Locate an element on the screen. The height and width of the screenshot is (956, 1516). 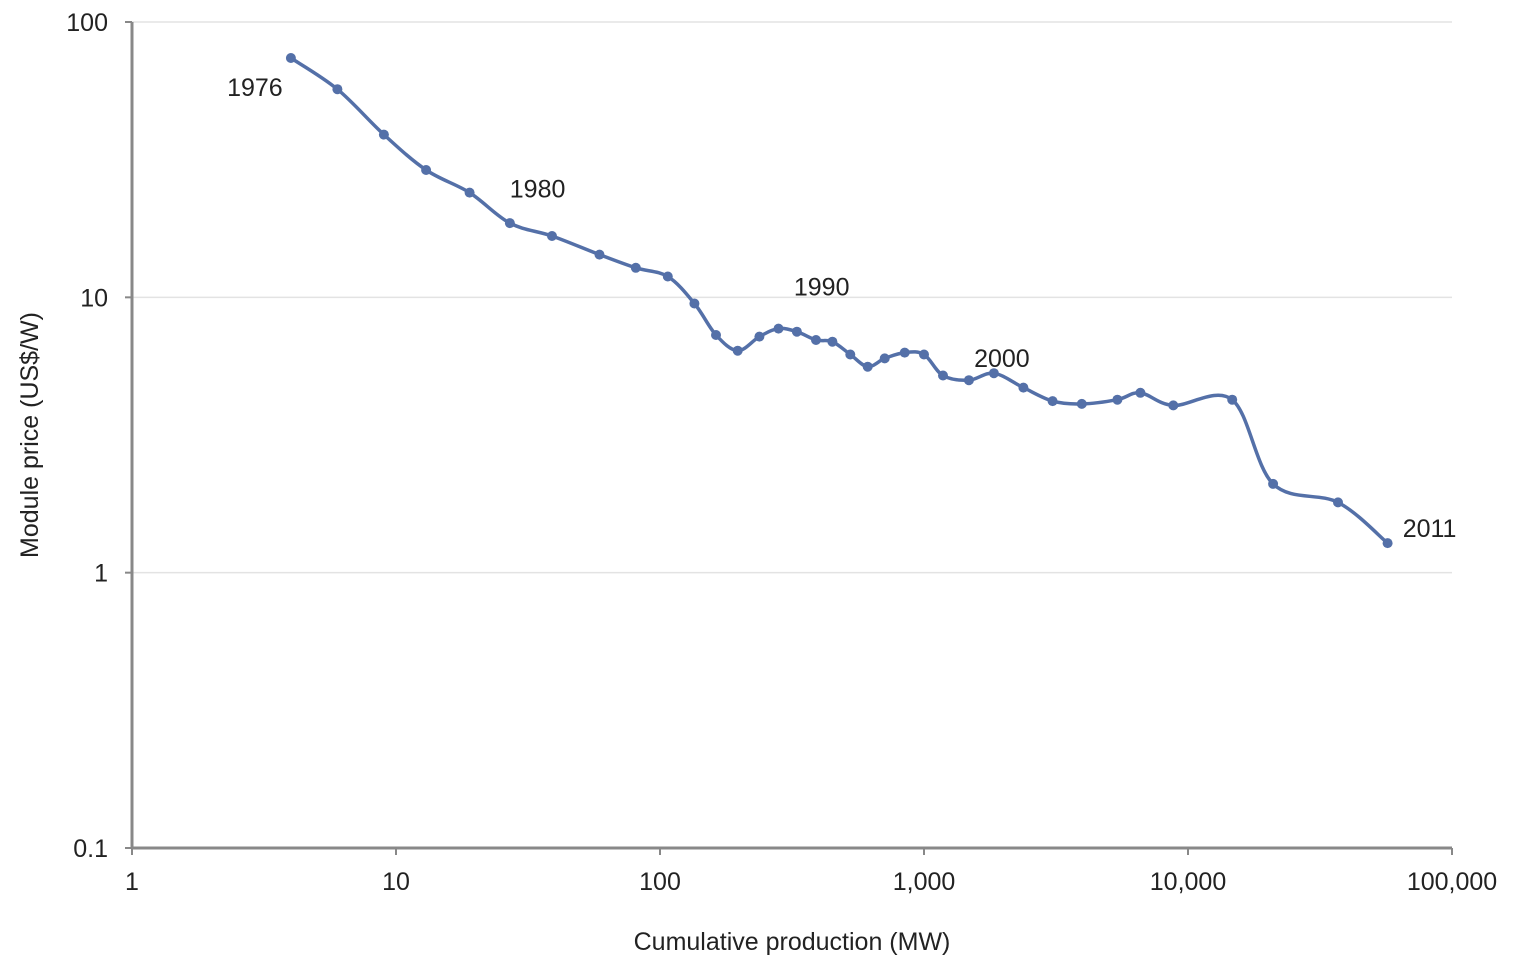
x-tick-label: 10 is located at coordinates (396, 882).